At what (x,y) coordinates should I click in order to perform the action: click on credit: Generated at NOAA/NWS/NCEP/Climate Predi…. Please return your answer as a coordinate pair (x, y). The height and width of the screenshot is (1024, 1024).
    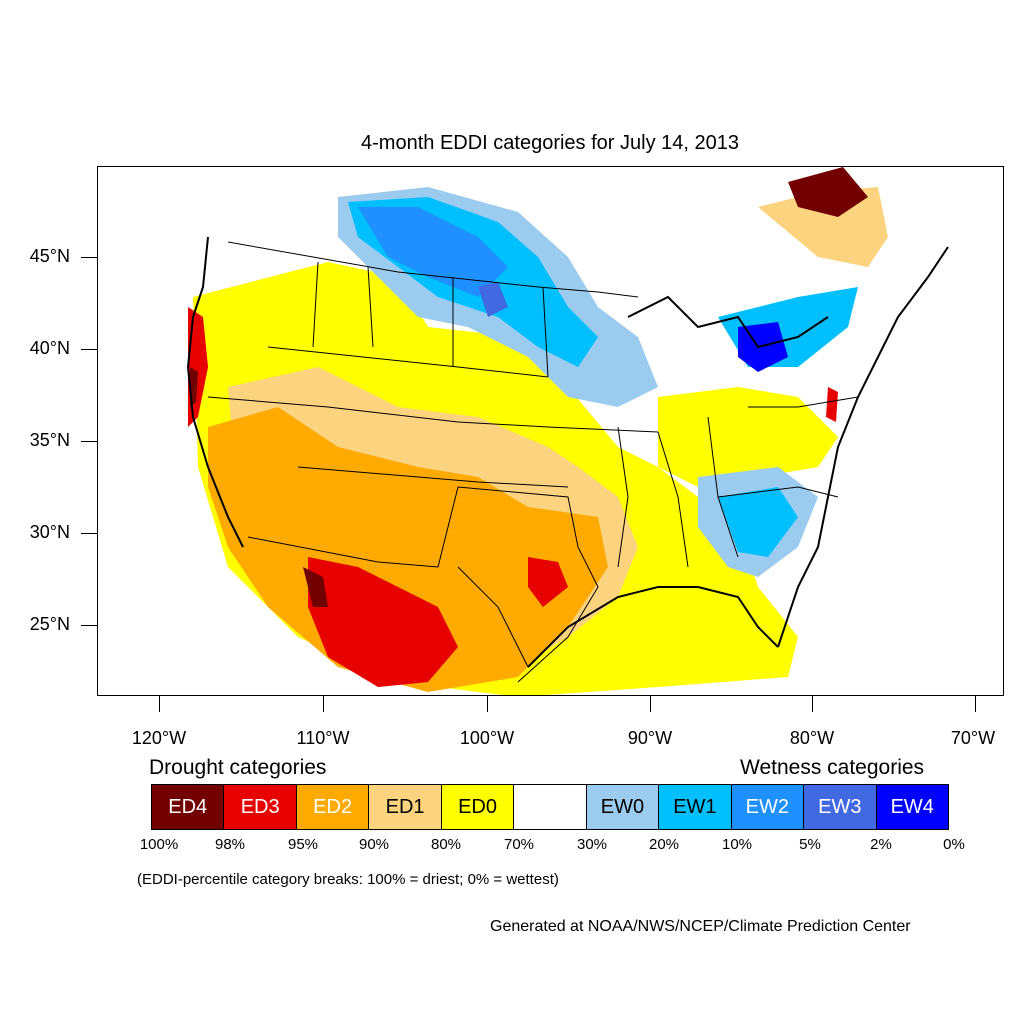
    Looking at the image, I should click on (700, 926).